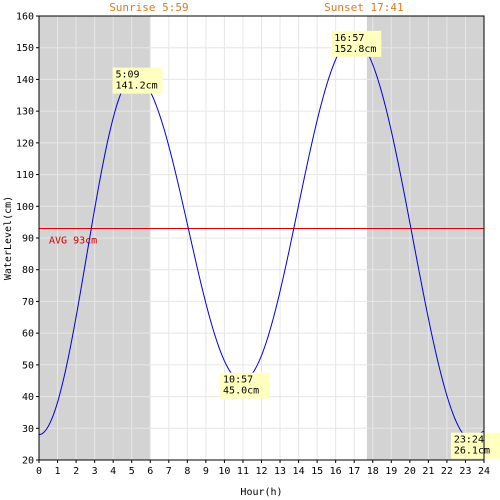 The image size is (500, 500). Describe the element at coordinates (410, 471) in the screenshot. I see `x-tick-label: 20` at that location.